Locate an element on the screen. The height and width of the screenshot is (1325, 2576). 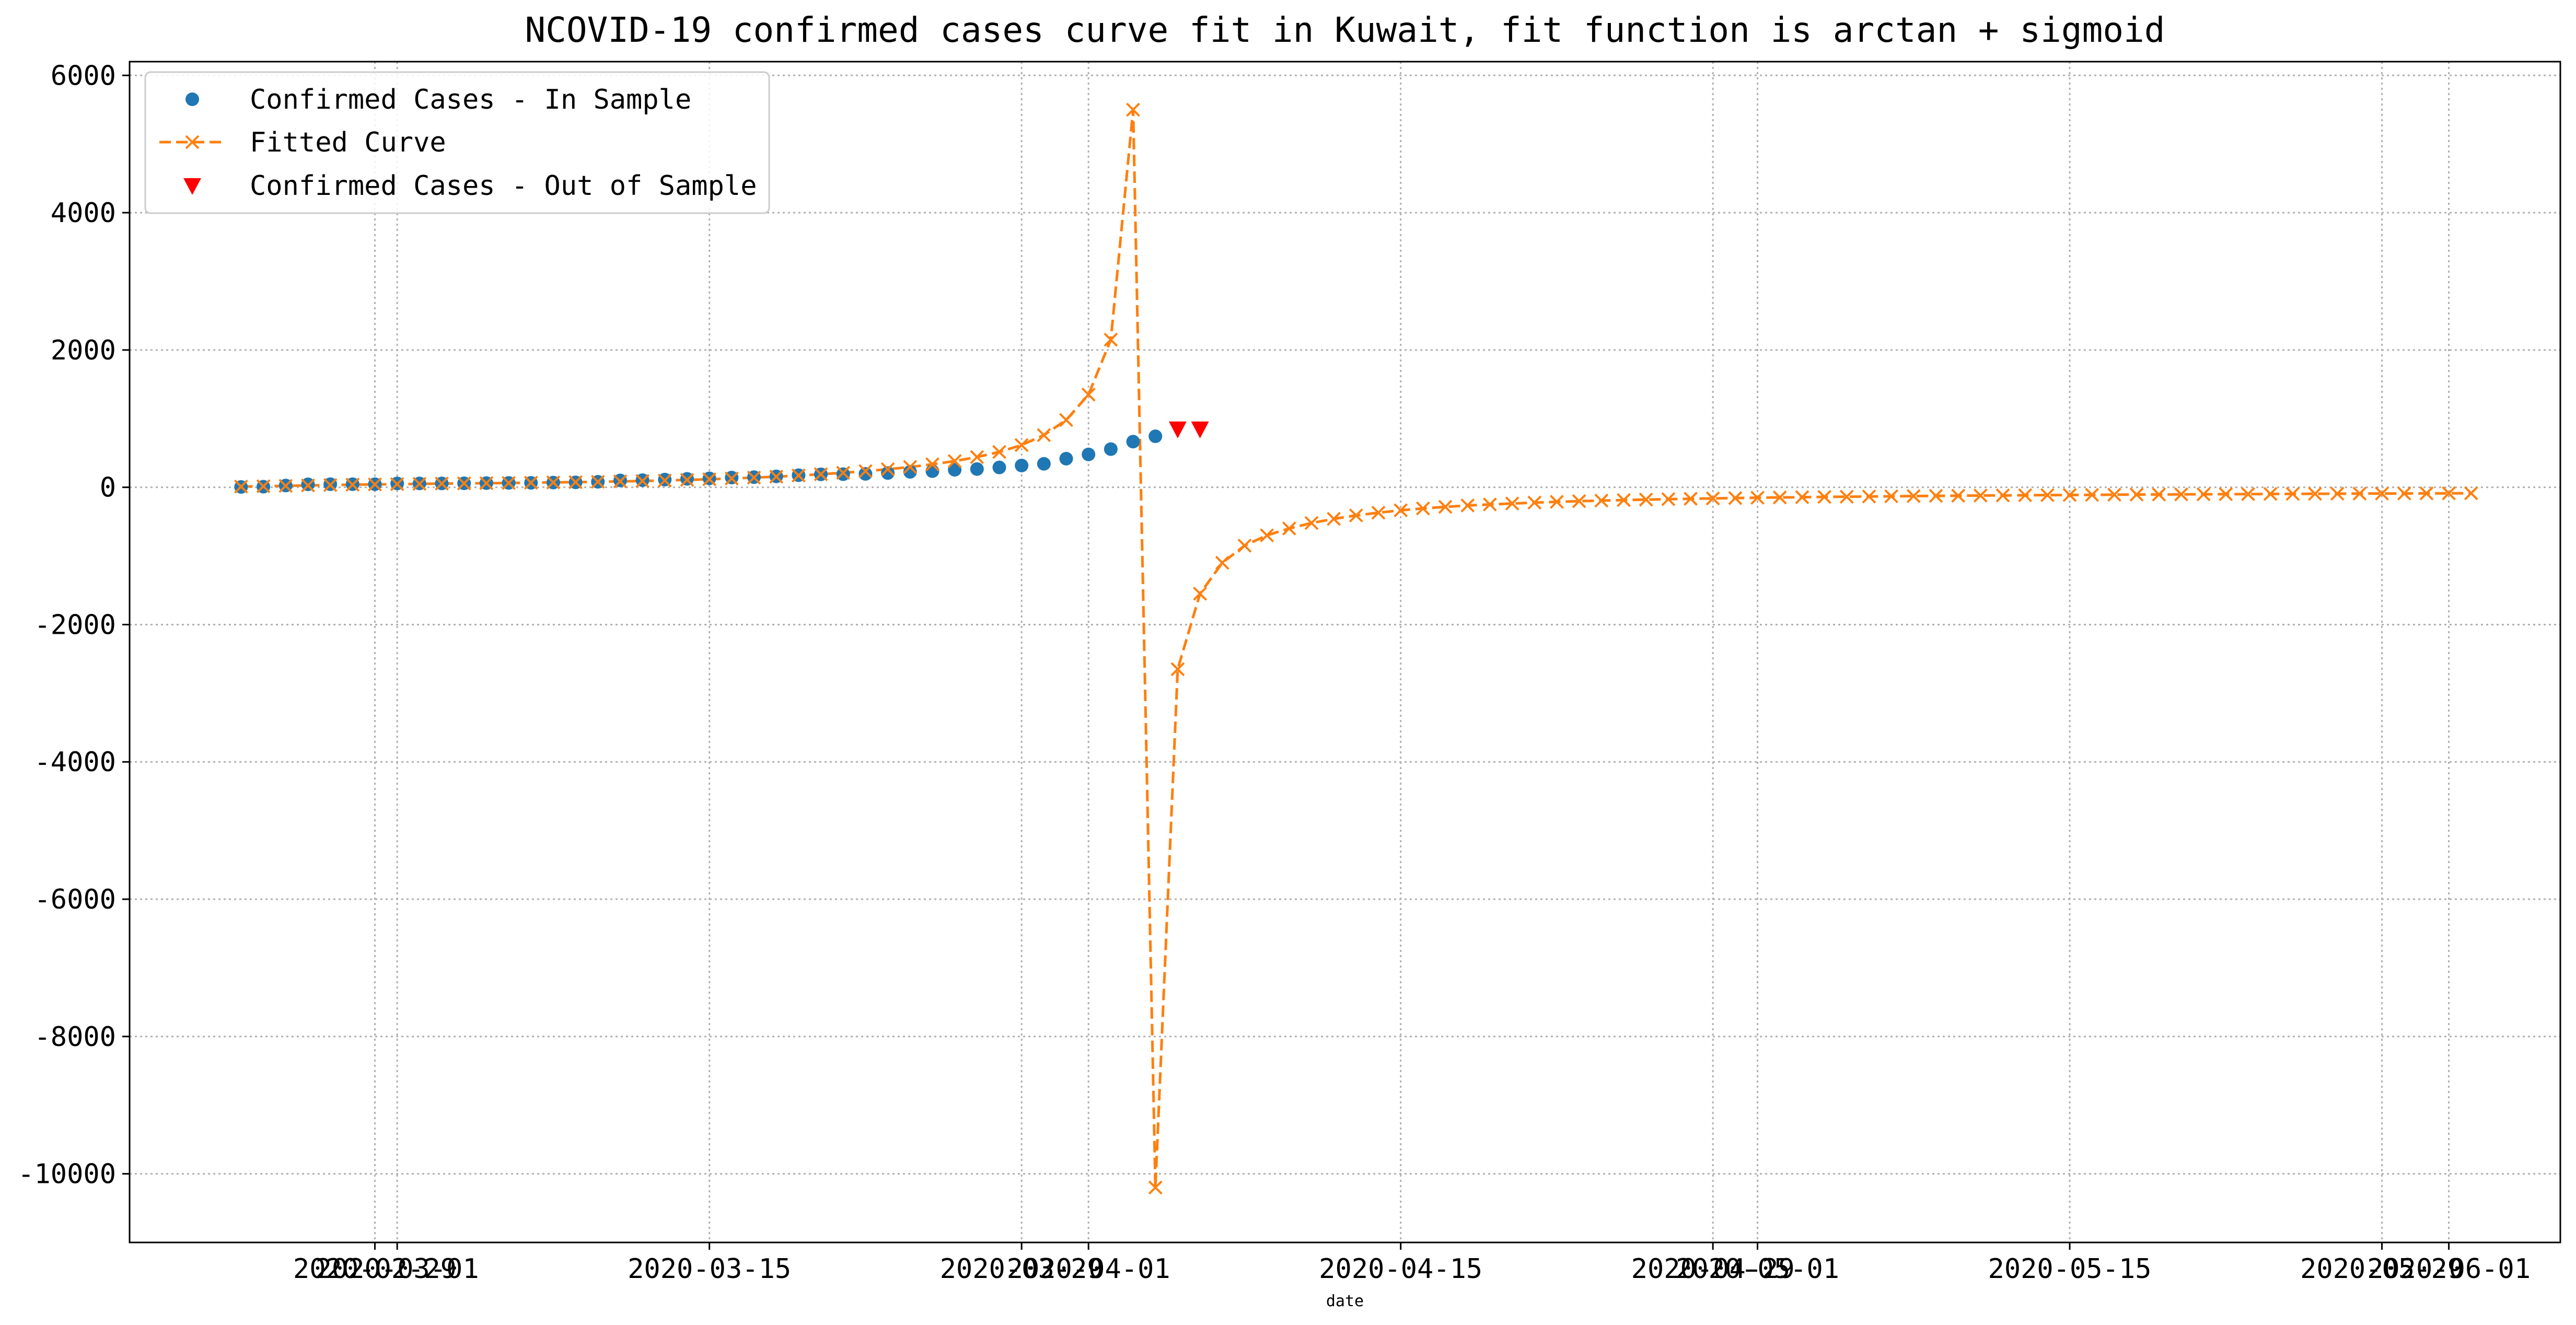
x-tick-label: 2020-06-01 is located at coordinates (2449, 1269).